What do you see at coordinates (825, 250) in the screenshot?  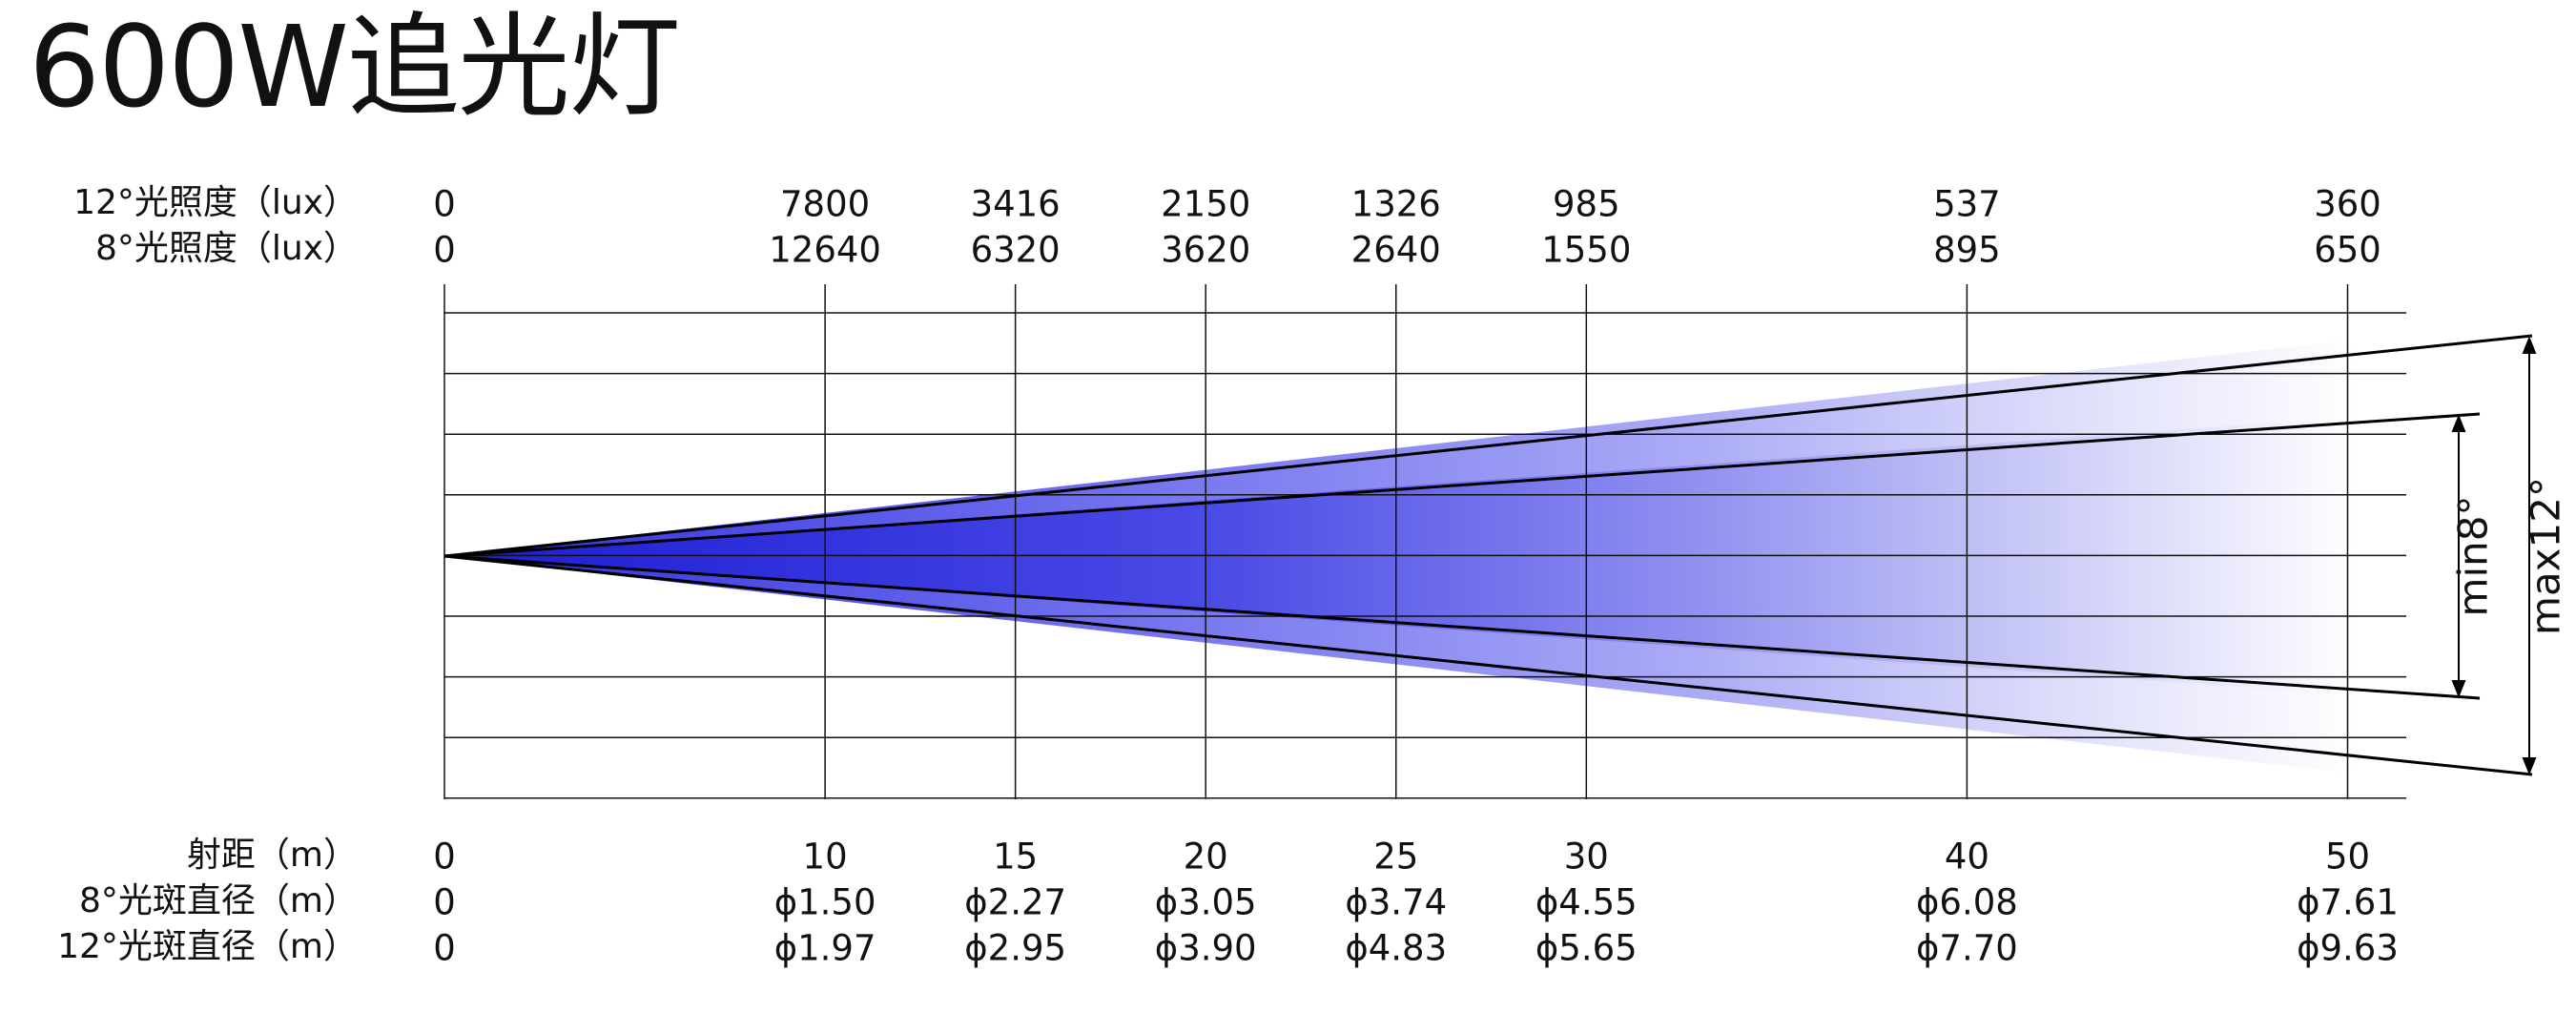 I see `lux-8deg-value: 12640` at bounding box center [825, 250].